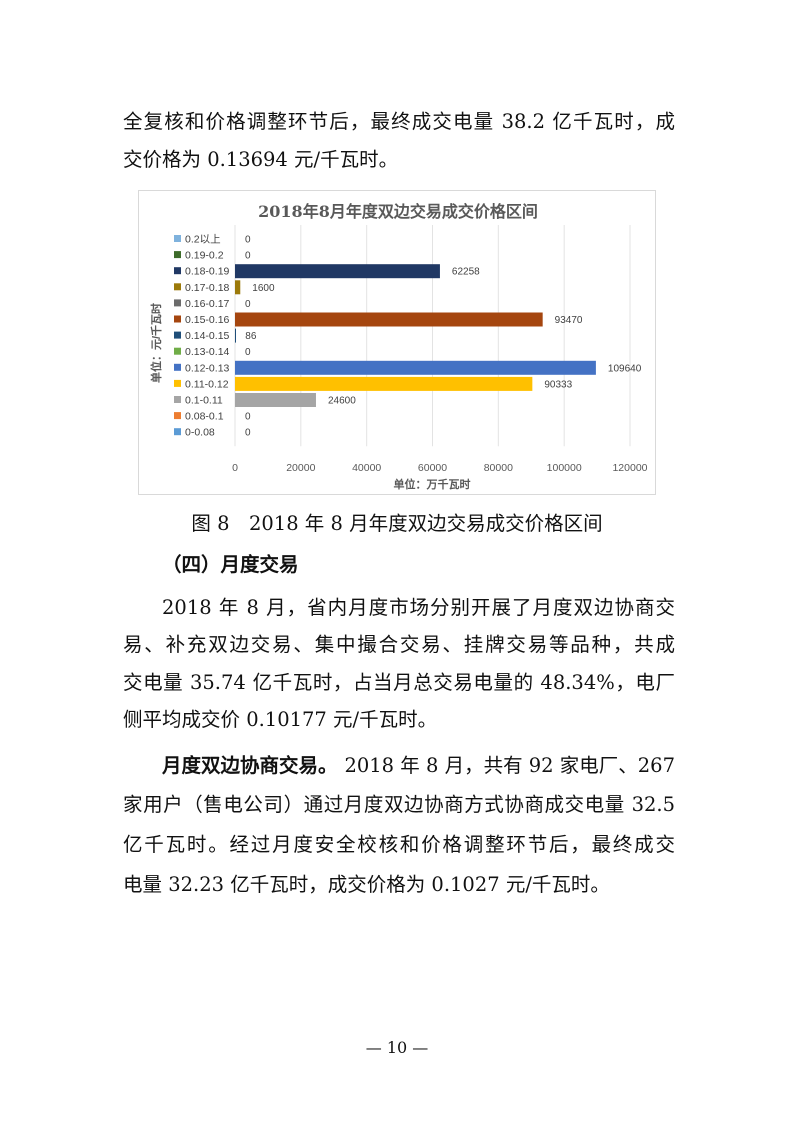 The width and height of the screenshot is (794, 1122). I want to click on text-line: 易、补充双边交易、集中撮合交易、挂牌交易等品种，共成, so click(399, 644).